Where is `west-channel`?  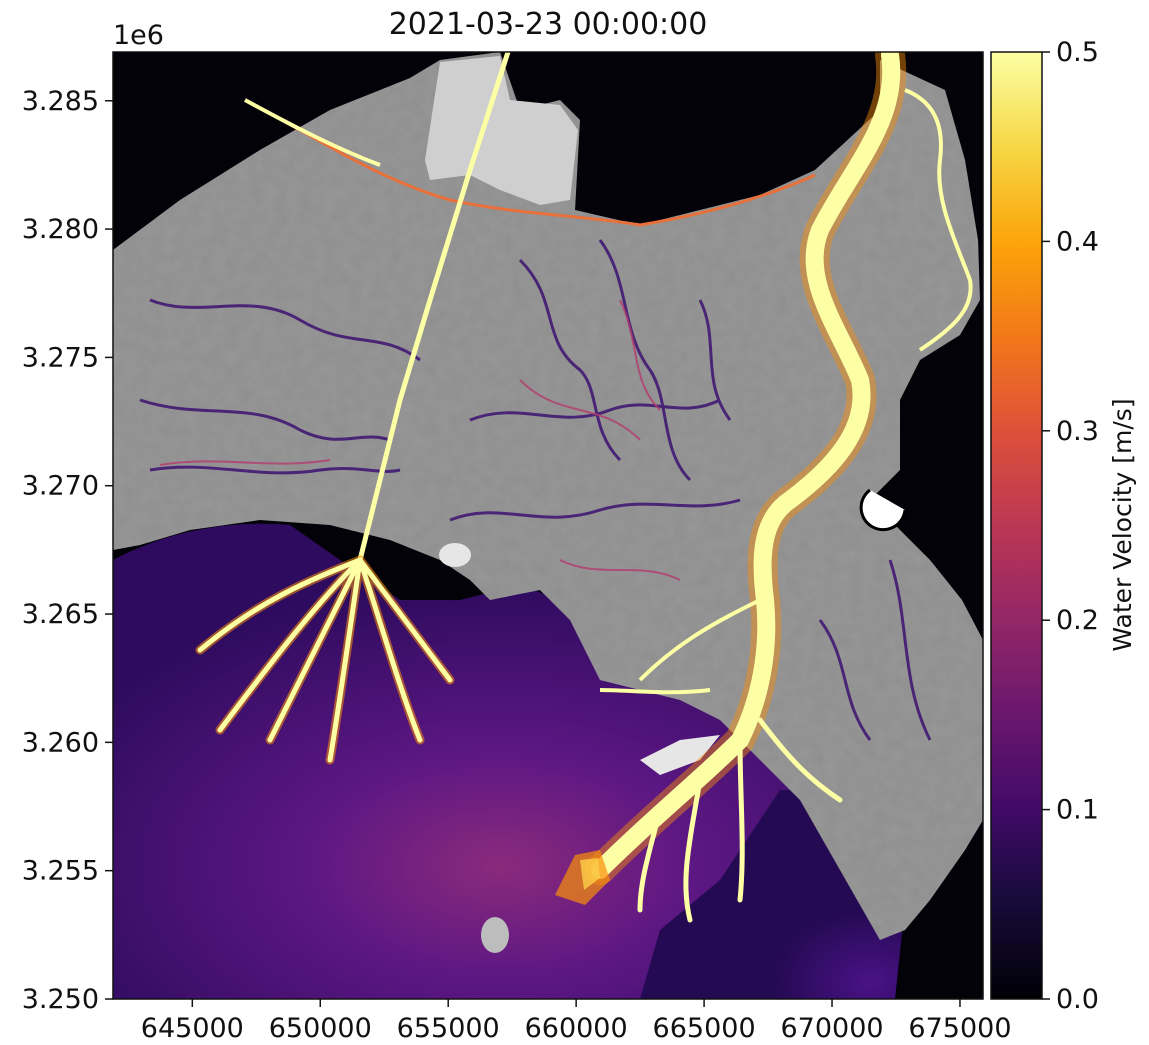
west-channel is located at coordinates (434, 306).